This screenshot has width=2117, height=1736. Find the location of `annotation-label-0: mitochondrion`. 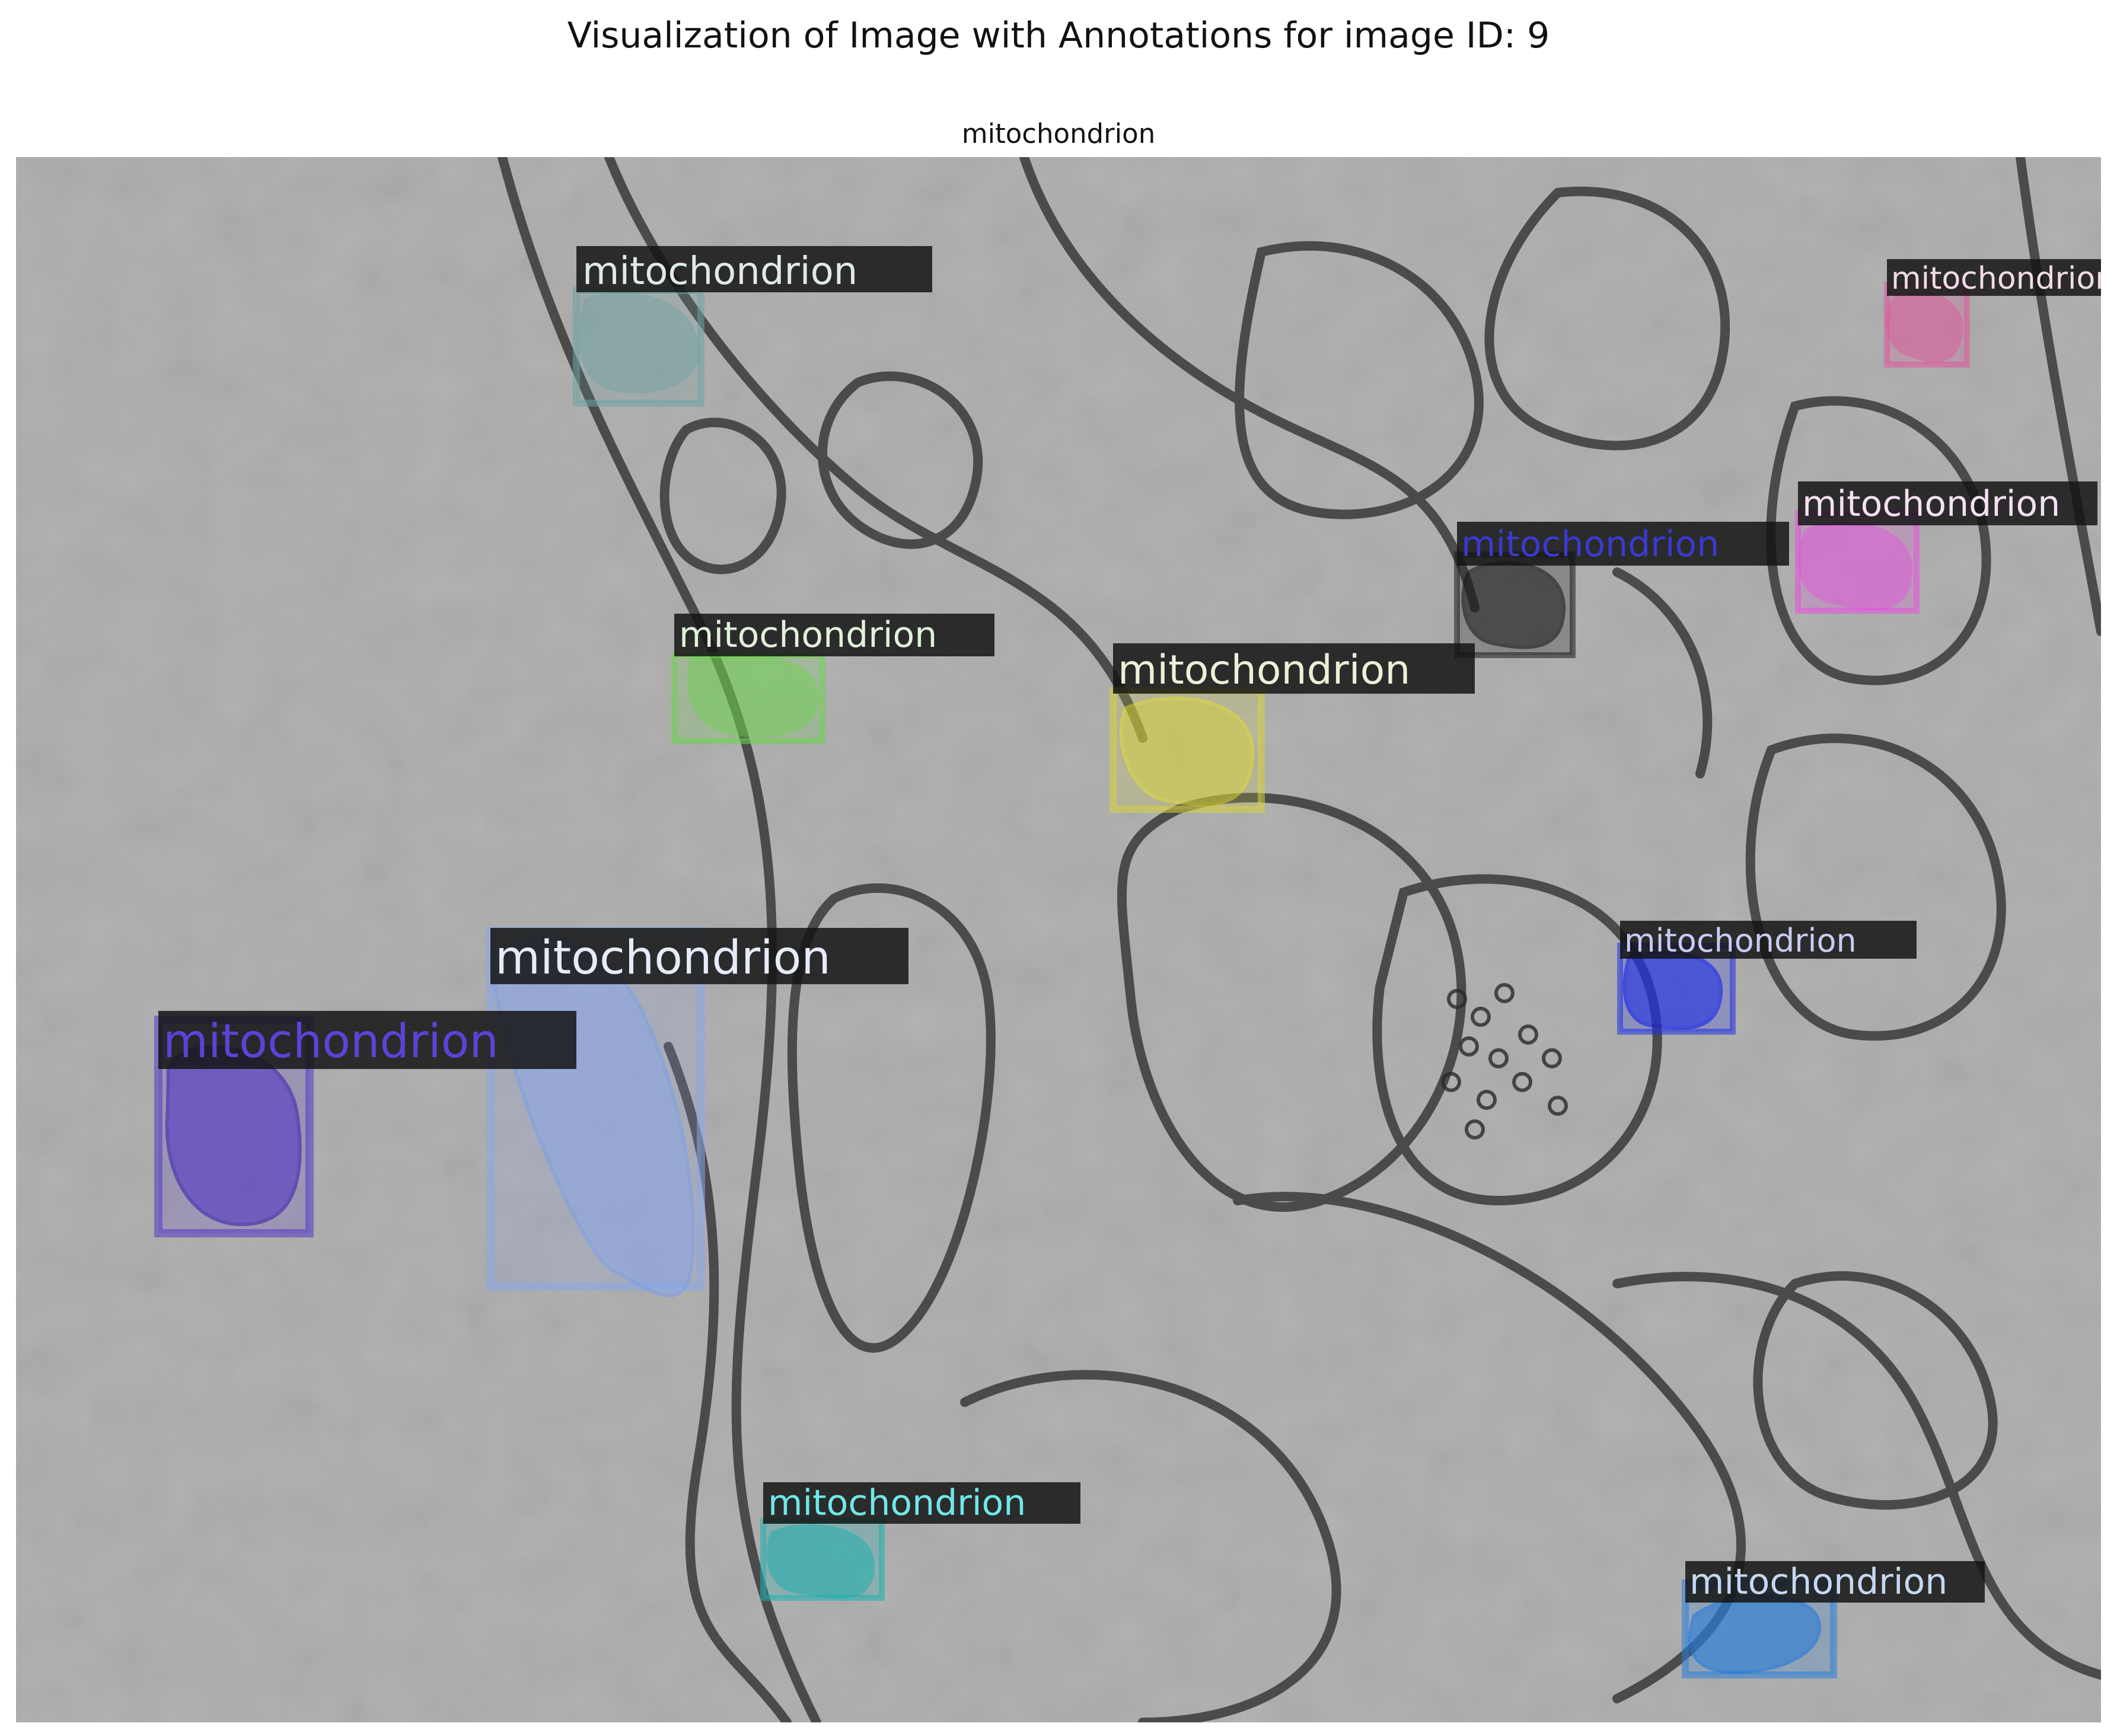

annotation-label-0: mitochondrion is located at coordinates (719, 271).